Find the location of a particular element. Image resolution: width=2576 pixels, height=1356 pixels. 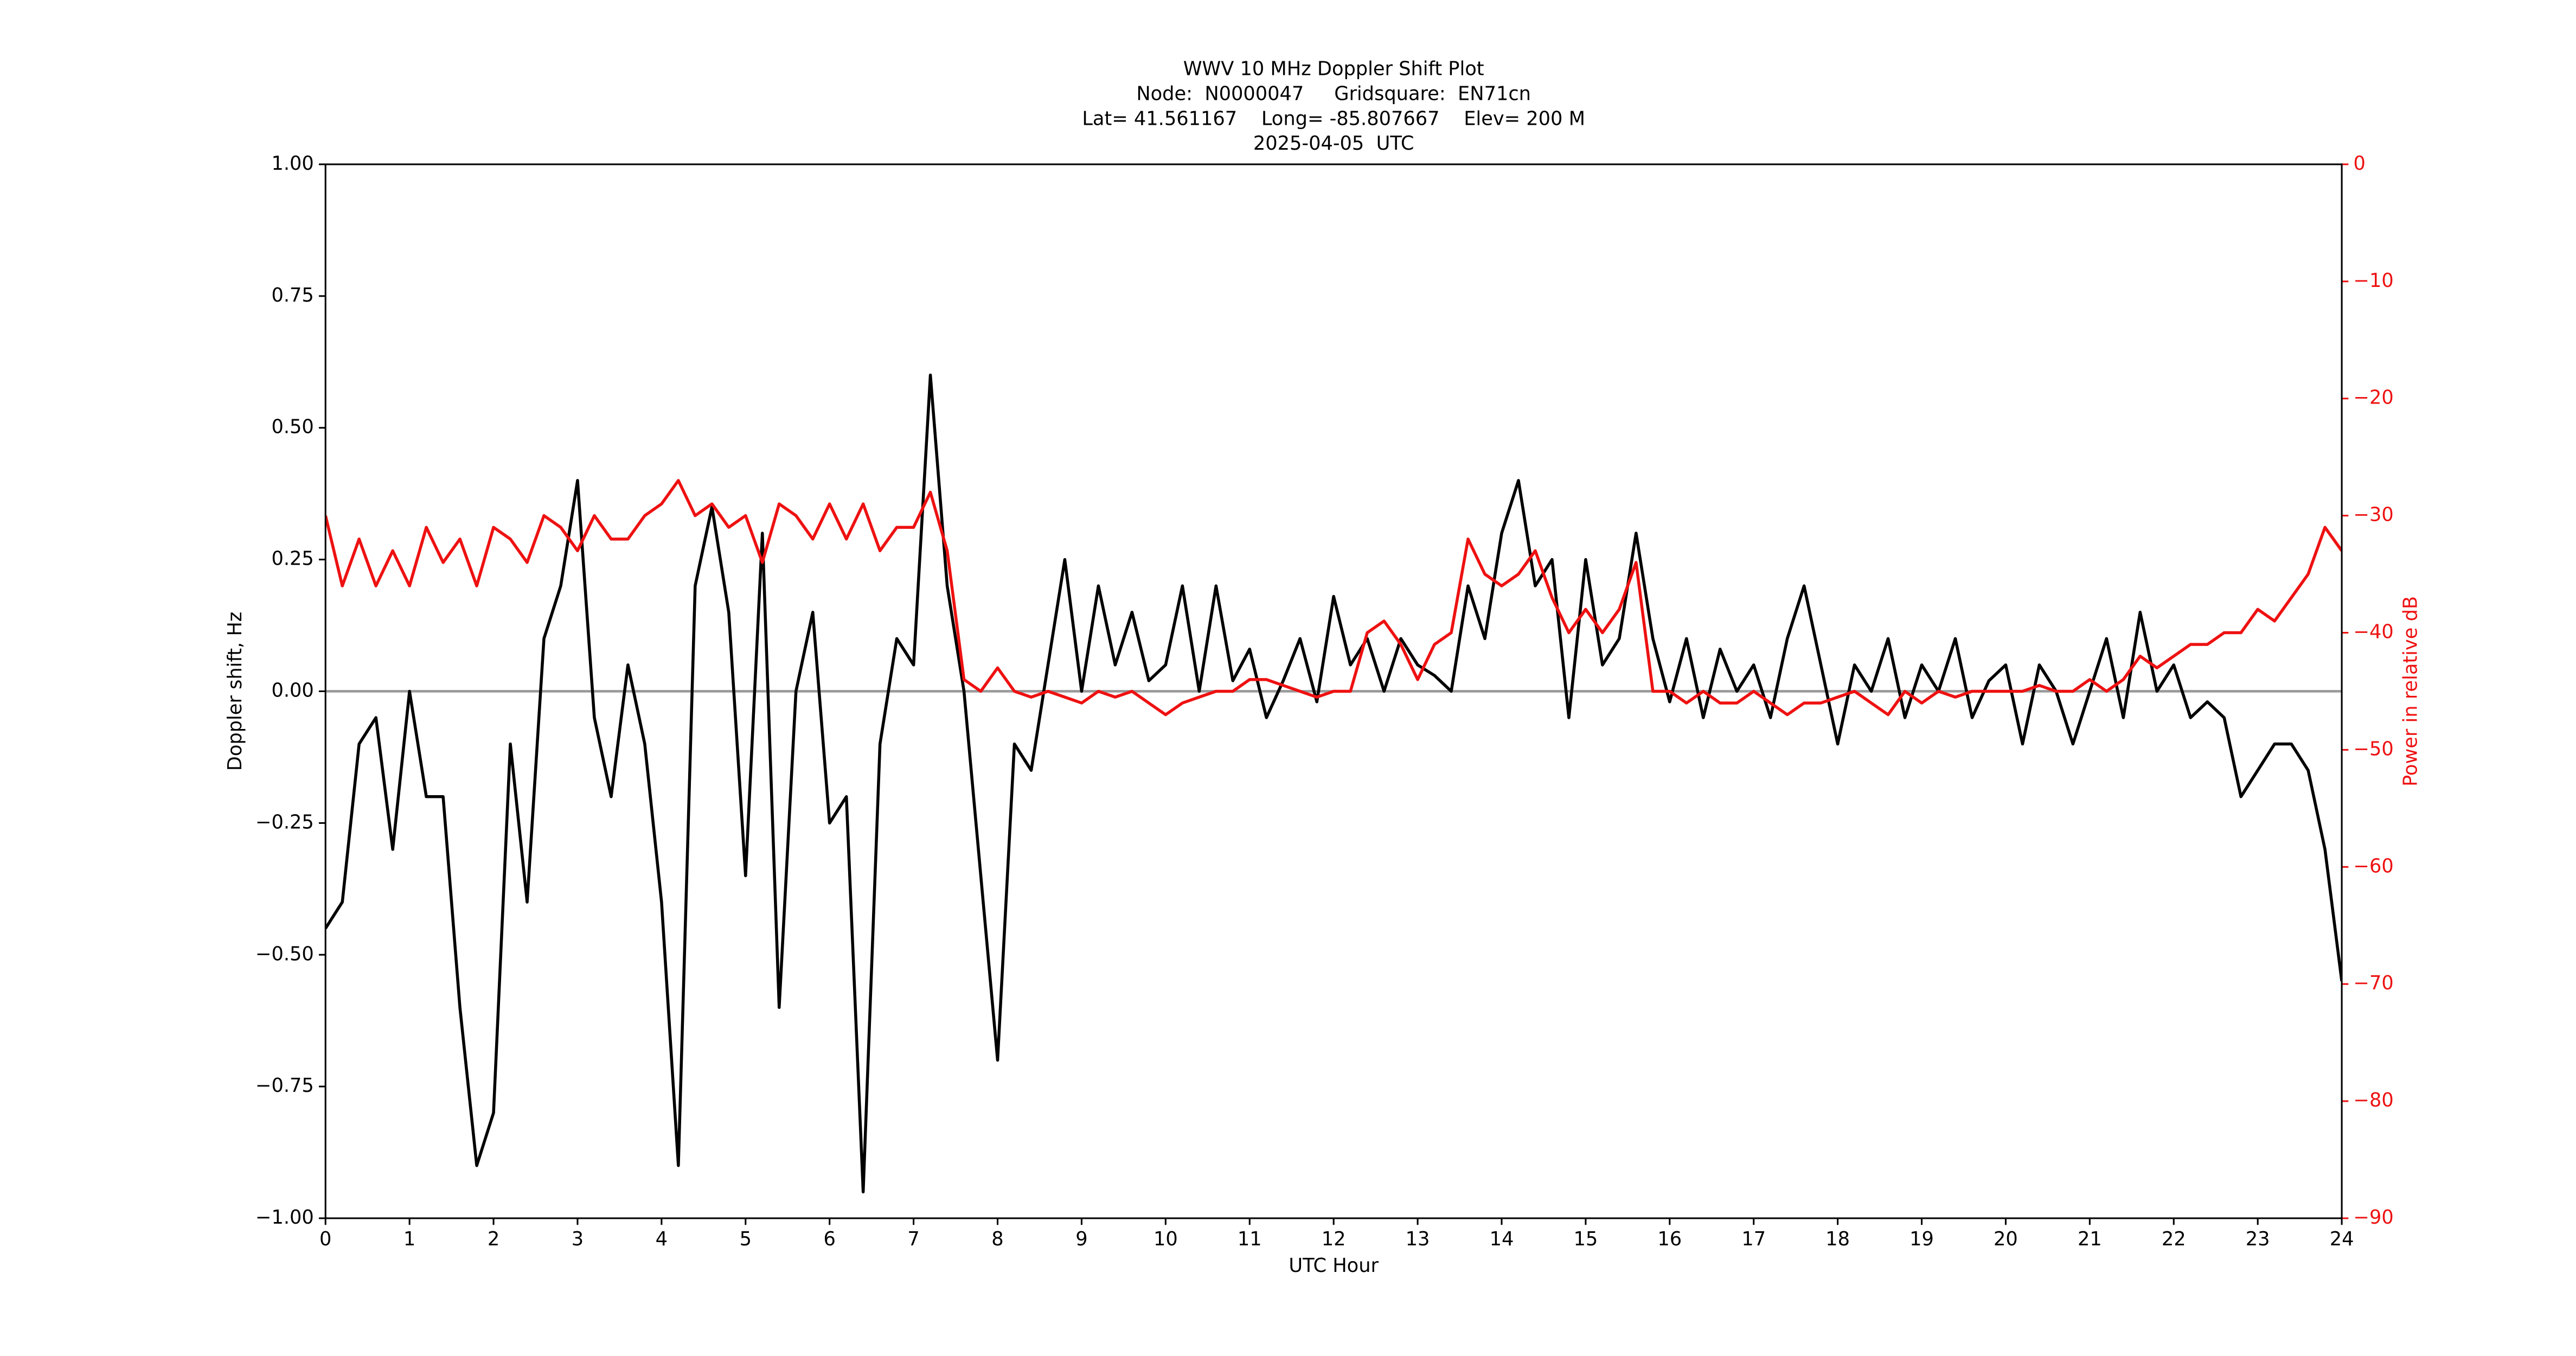

y-tick-label: 0.75 is located at coordinates (292, 295).